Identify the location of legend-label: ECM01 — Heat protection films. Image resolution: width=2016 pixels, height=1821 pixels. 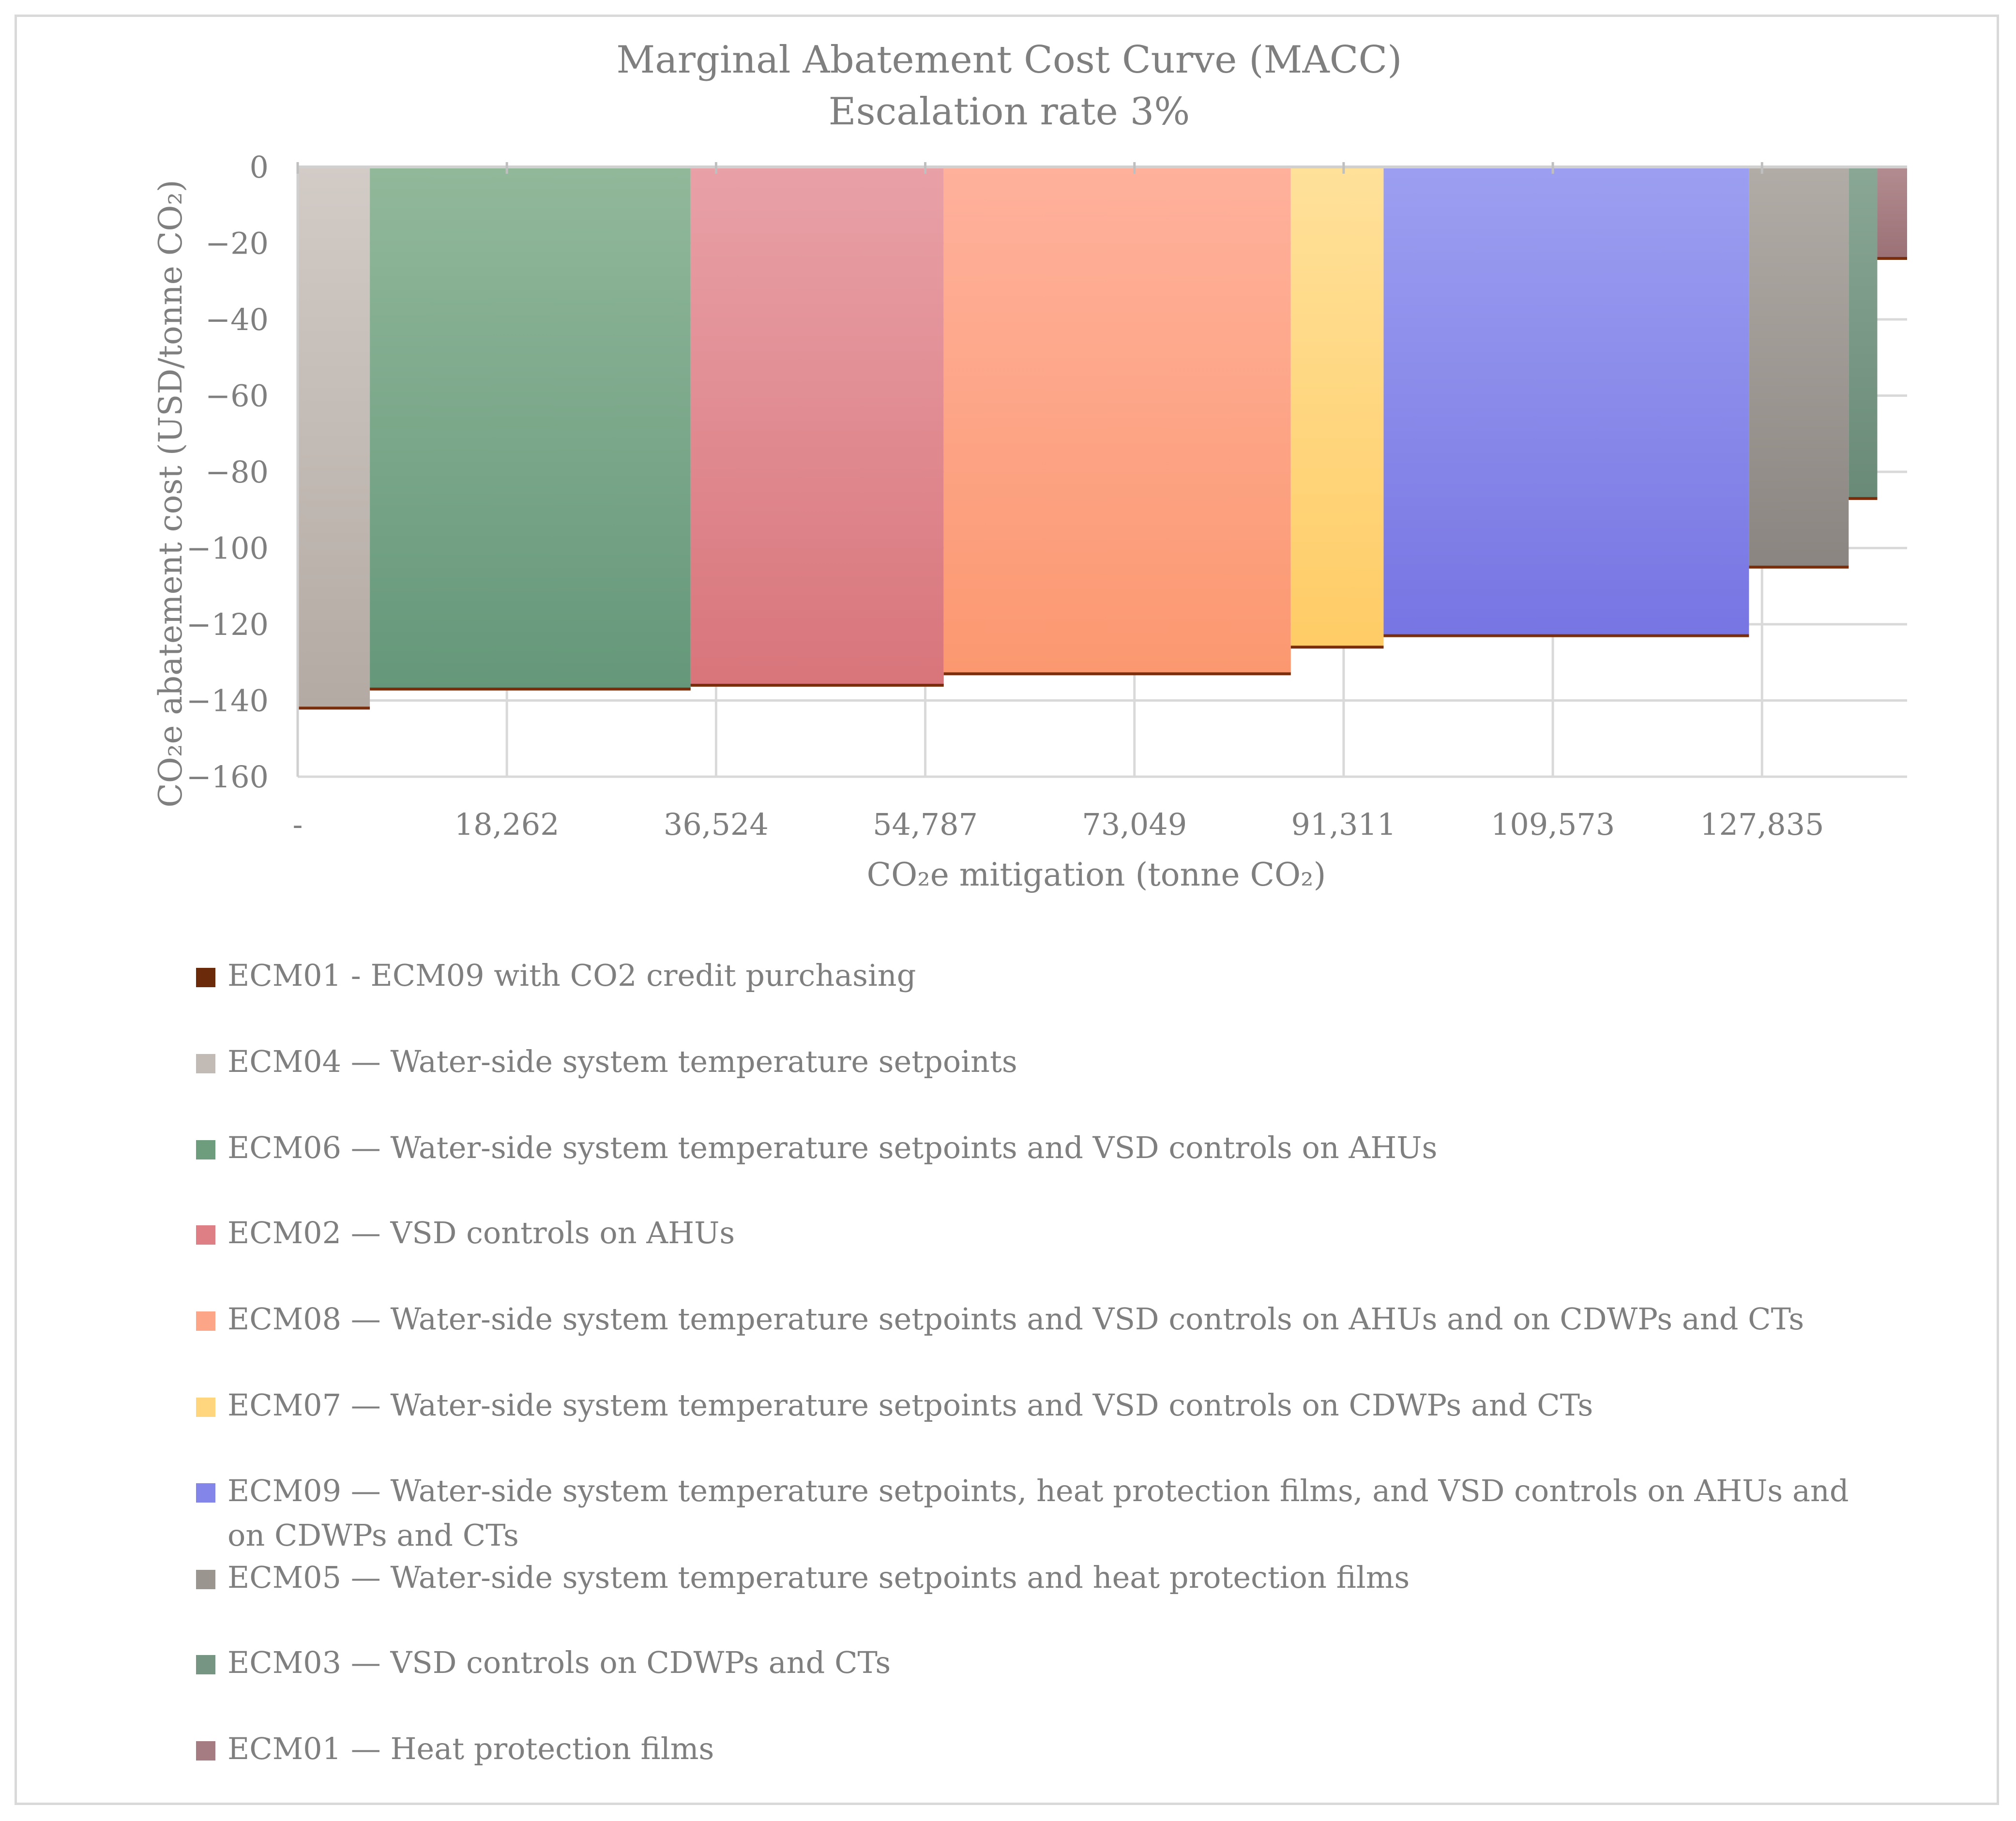
(471, 1748).